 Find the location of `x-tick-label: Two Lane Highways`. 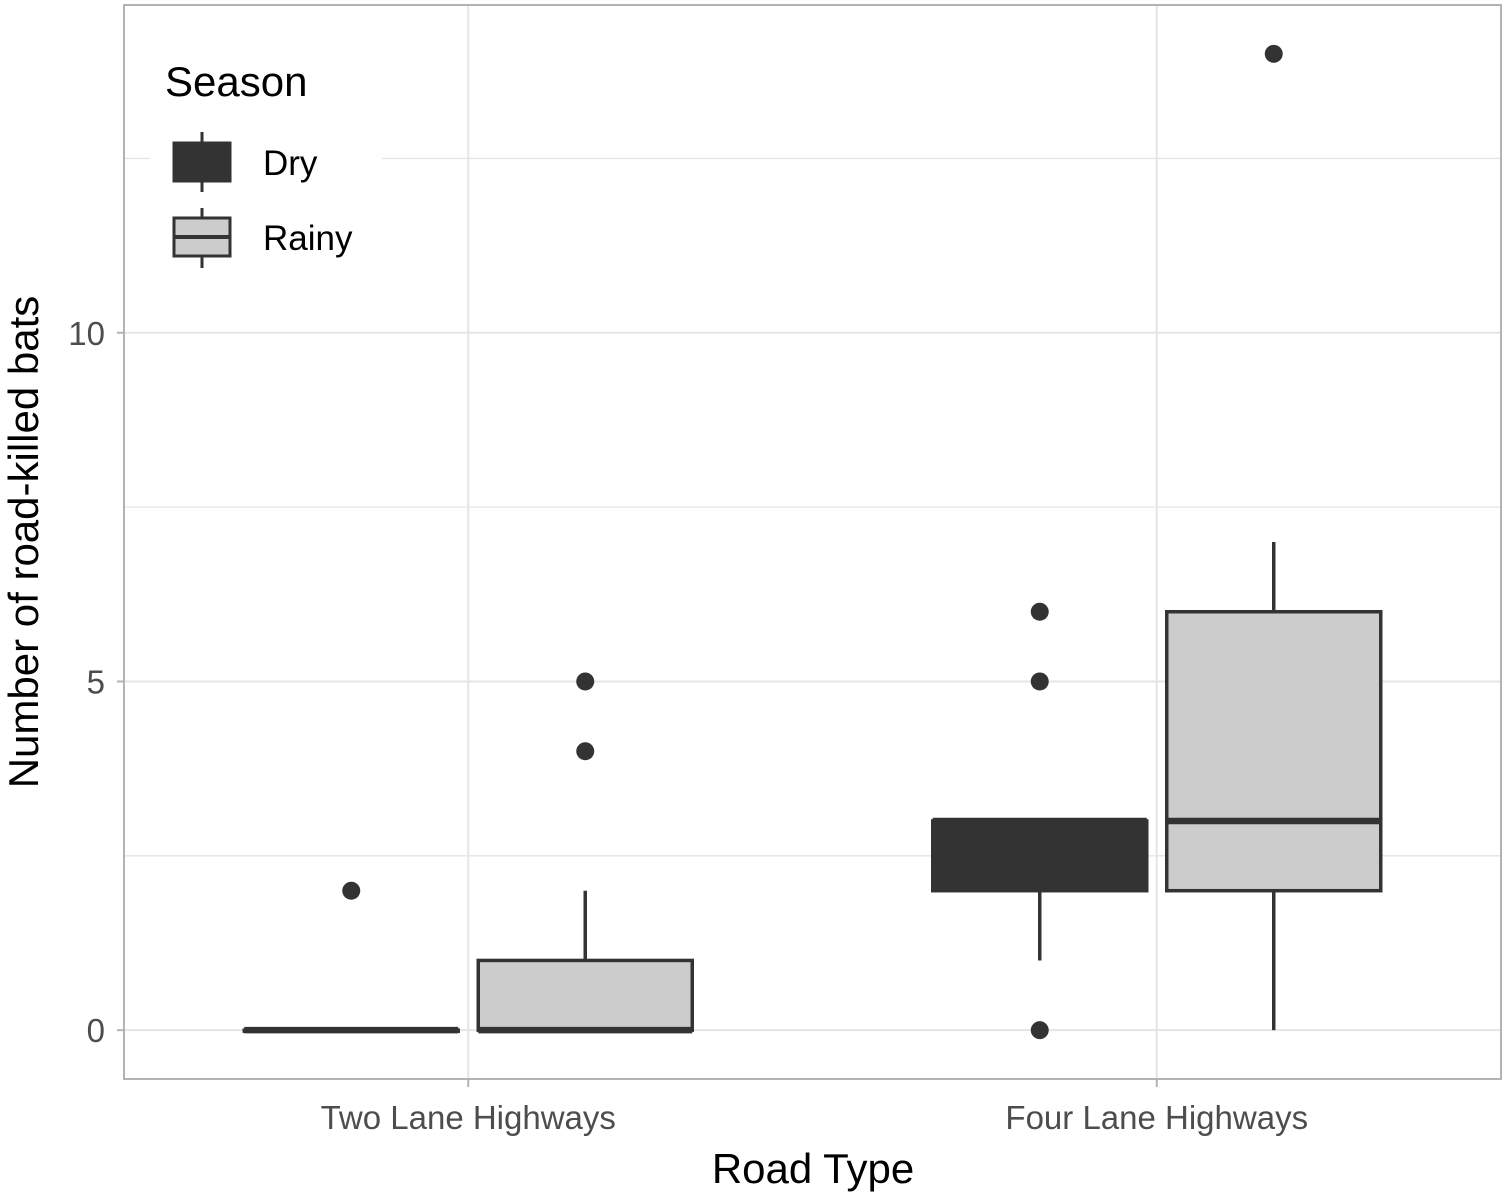

x-tick-label: Two Lane Highways is located at coordinates (468, 1117).